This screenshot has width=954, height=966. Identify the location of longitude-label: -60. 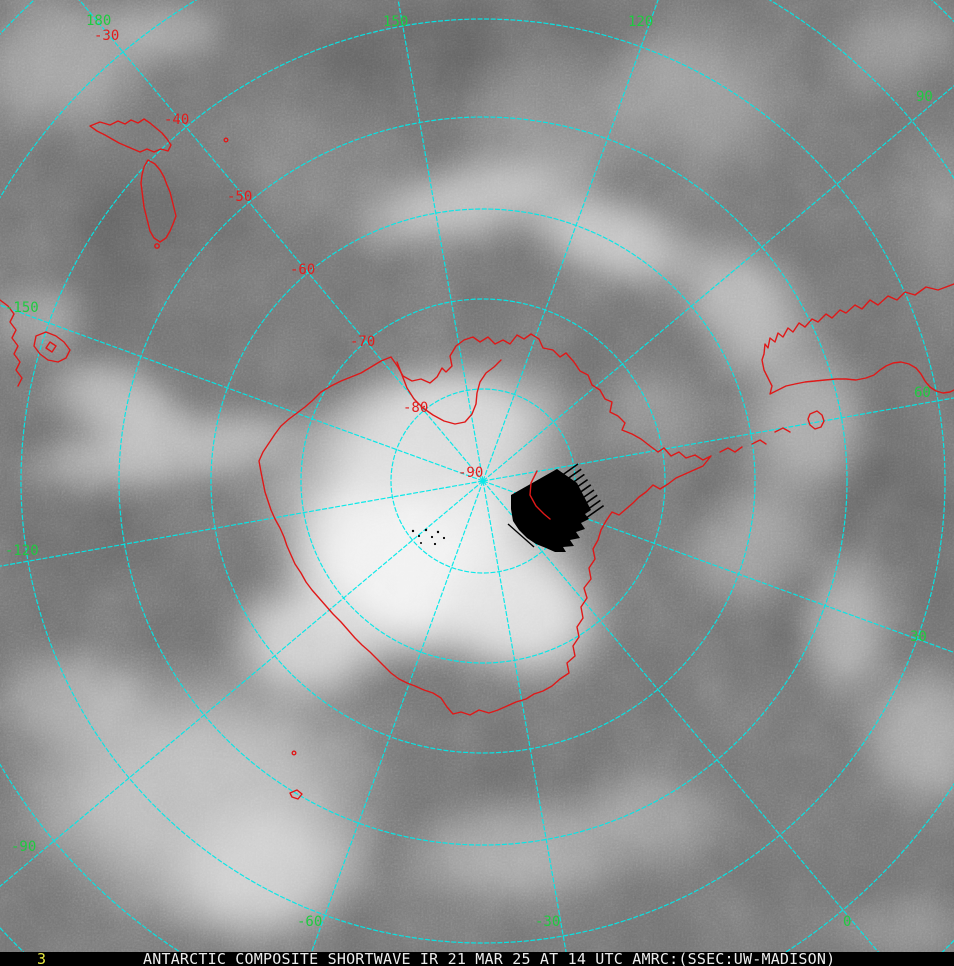
(309, 922).